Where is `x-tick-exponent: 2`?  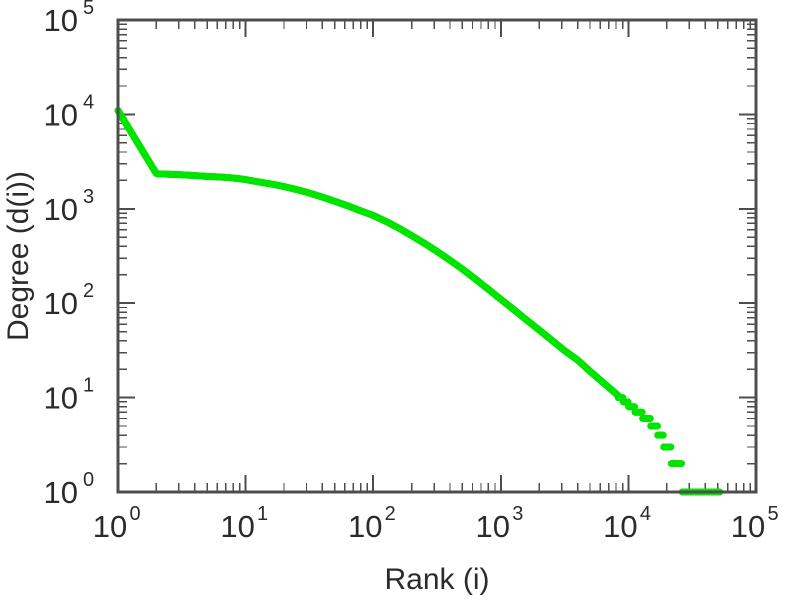
x-tick-exponent: 2 is located at coordinates (390, 514).